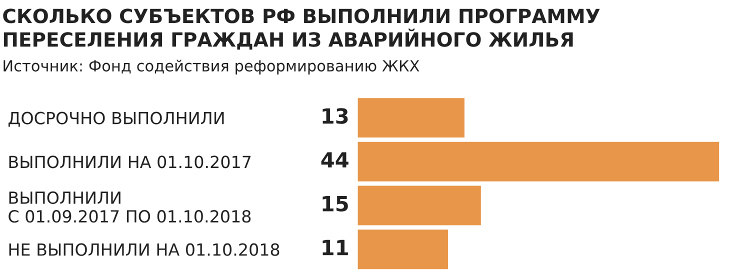 The height and width of the screenshot is (274, 730). Describe the element at coordinates (334, 160) in the screenshot. I see `data-label: 44` at that location.